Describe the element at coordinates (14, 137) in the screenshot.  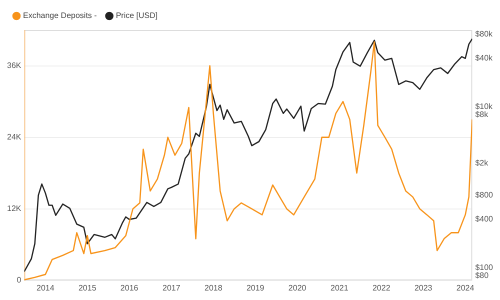
I see `y-tick-label: 24K` at that location.